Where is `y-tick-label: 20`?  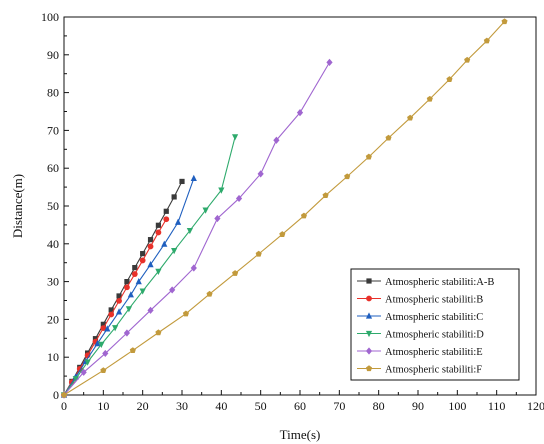 y-tick-label: 20 is located at coordinates (53, 319).